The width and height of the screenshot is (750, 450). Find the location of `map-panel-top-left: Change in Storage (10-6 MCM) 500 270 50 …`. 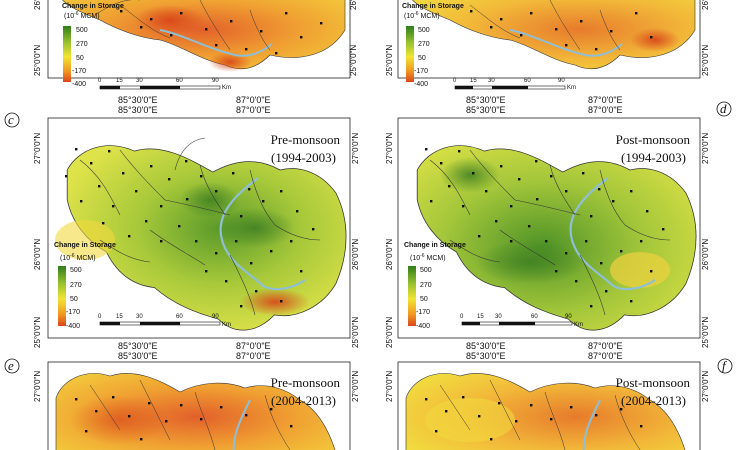

map-panel-top-left: Change in Storage (10-6 MCM) 500 270 50 … is located at coordinates (195, 57).